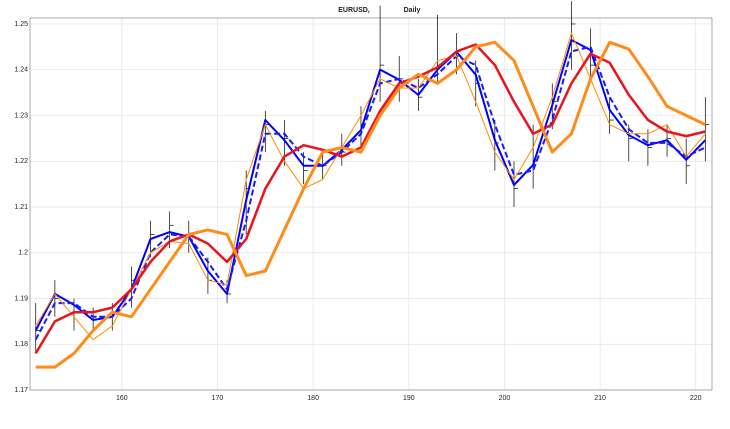 The height and width of the screenshot is (429, 730). I want to click on x-tick-label: 220, so click(696, 398).